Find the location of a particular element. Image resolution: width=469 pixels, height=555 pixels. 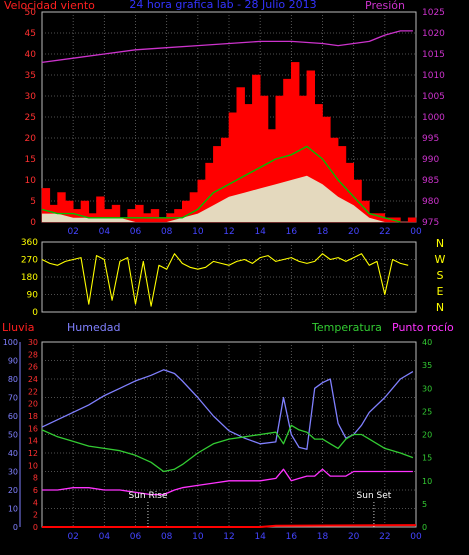

wind-speed-label: Velocidad viento is located at coordinates (49, 6).